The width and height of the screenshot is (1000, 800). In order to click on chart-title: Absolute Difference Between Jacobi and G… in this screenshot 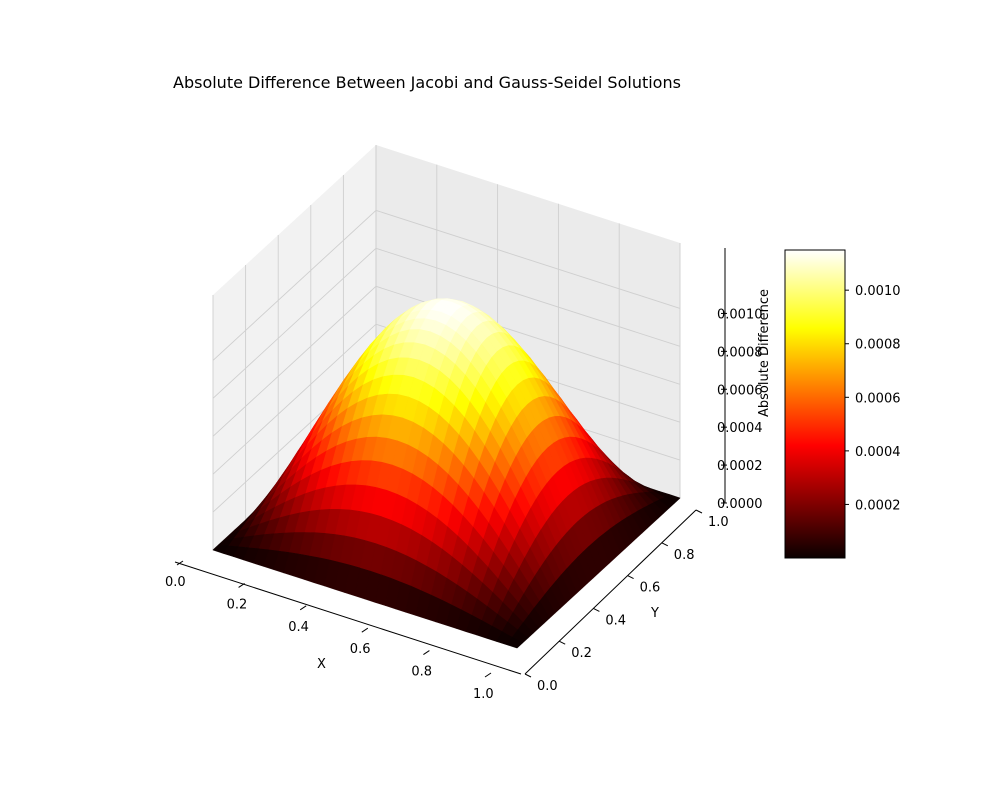, I will do `click(427, 82)`.